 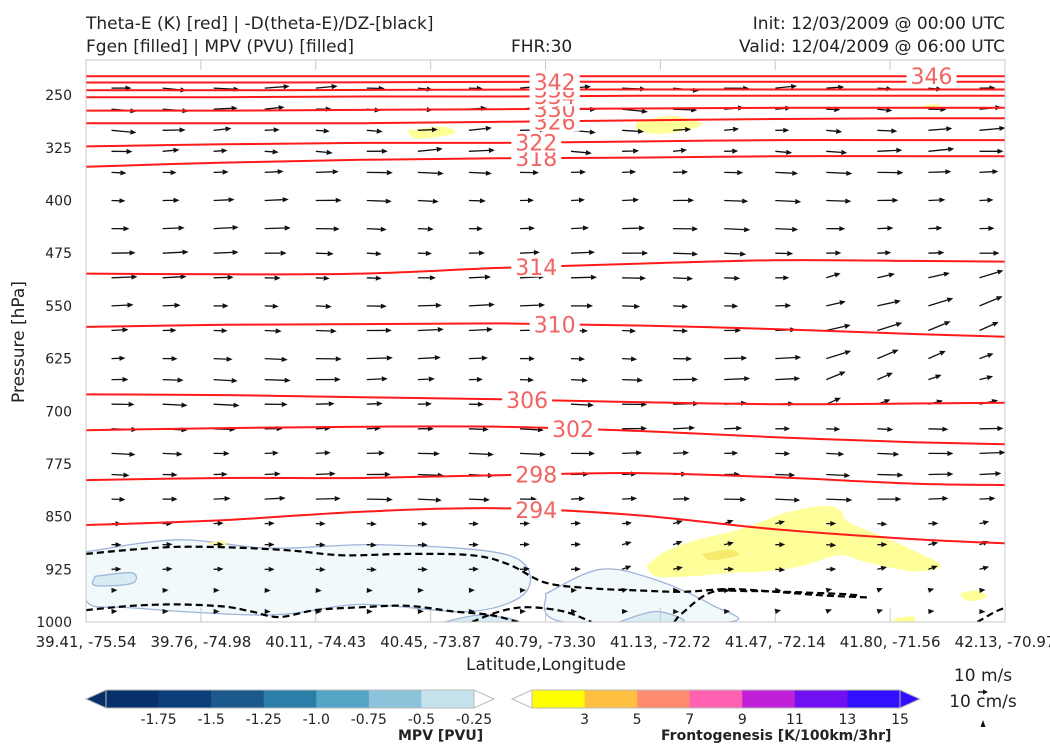 I want to click on theta-e-label-302: 302, so click(x=573, y=430).